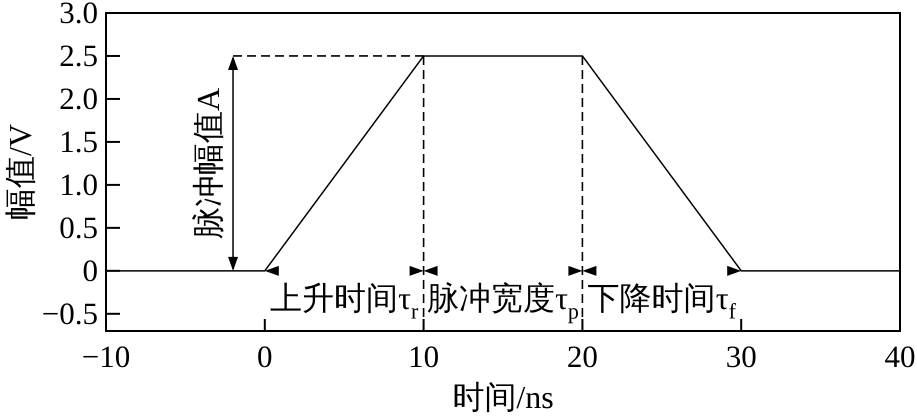 The width and height of the screenshot is (917, 416). Describe the element at coordinates (208, 163) in the screenshot. I see `annotation: 脉冲幅值A` at that location.